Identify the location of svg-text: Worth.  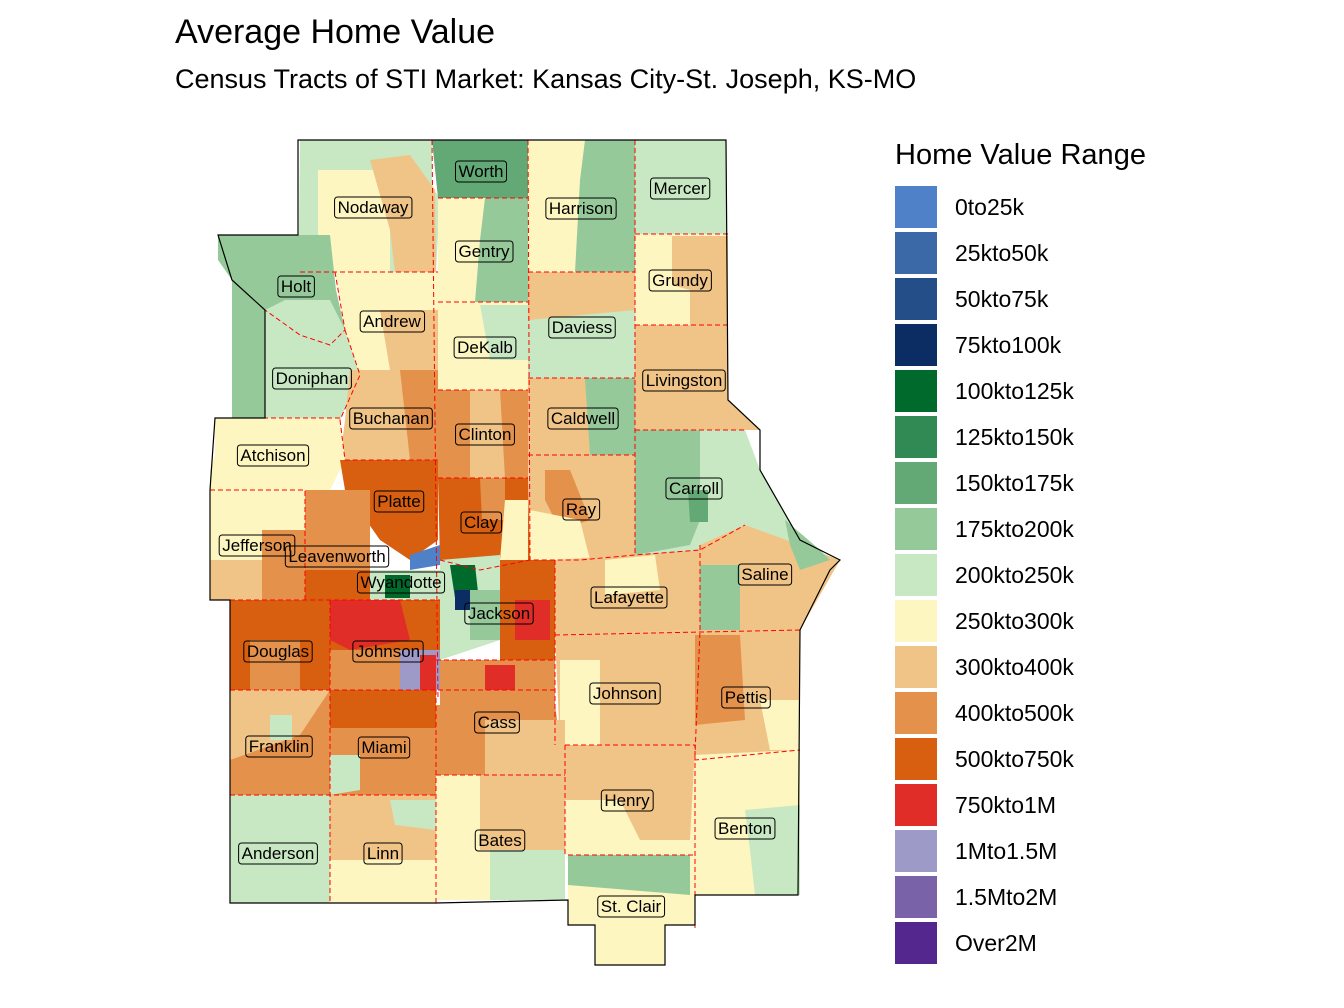
(480, 171).